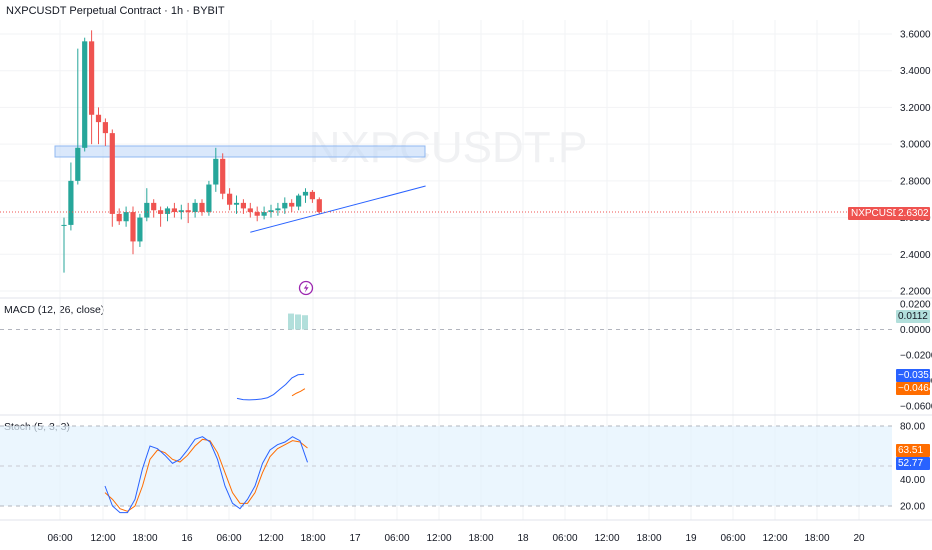 This screenshot has height=550, width=932. What do you see at coordinates (913, 463) in the screenshot?
I see `stoch-k-tag: 52.77` at bounding box center [913, 463].